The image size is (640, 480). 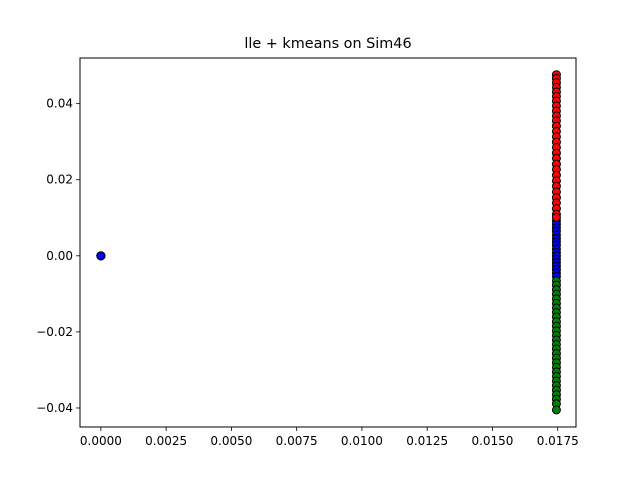 I want to click on x-tick-label: 0.0075, so click(x=297, y=441).